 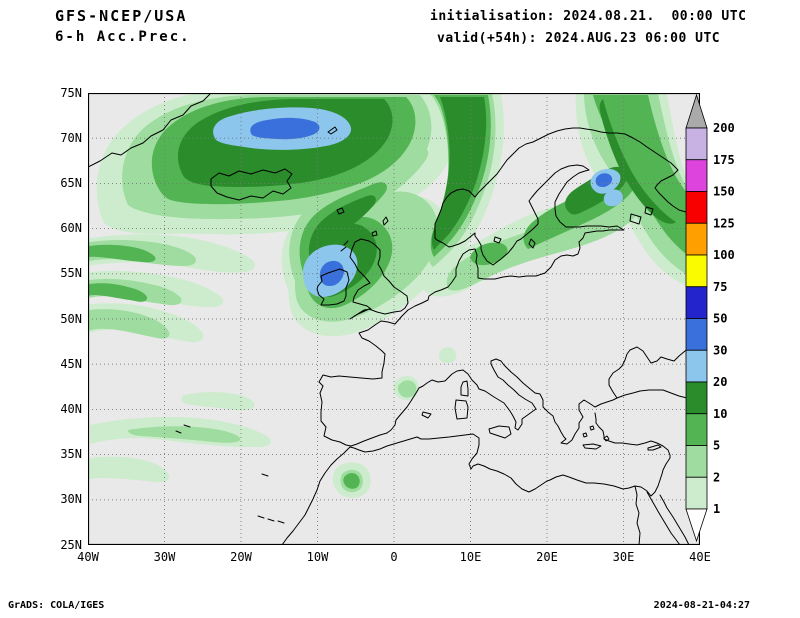 I want to click on precip2-37n-core, so click(x=184, y=434).